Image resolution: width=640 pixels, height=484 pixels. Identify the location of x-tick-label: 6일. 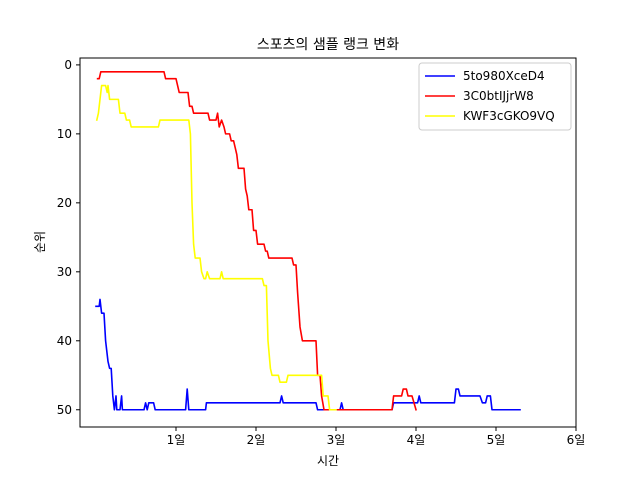
(576, 440).